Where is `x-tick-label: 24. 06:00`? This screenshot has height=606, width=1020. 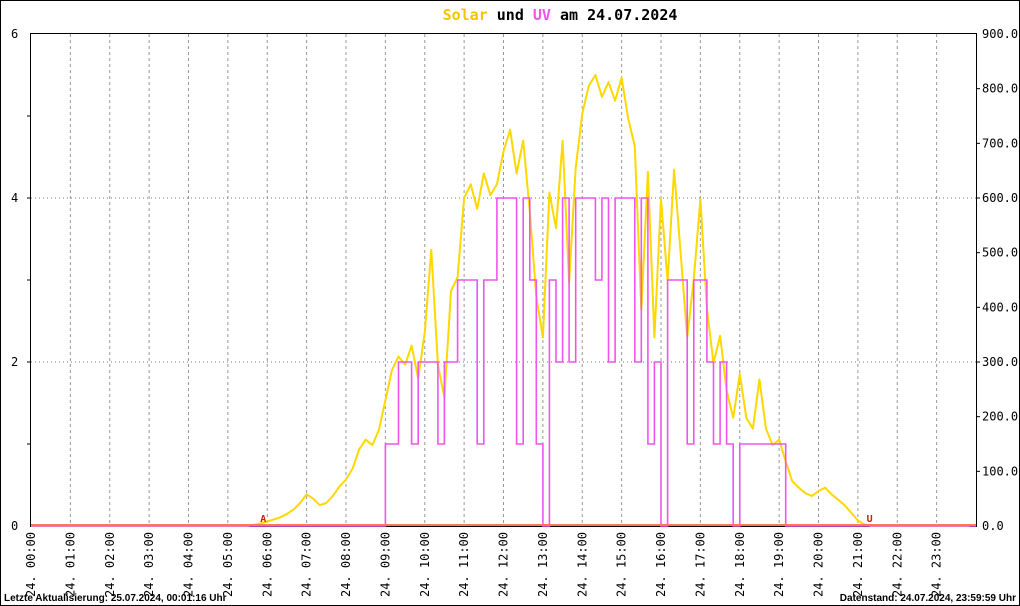
x-tick-label: 24. 06:00 is located at coordinates (267, 564).